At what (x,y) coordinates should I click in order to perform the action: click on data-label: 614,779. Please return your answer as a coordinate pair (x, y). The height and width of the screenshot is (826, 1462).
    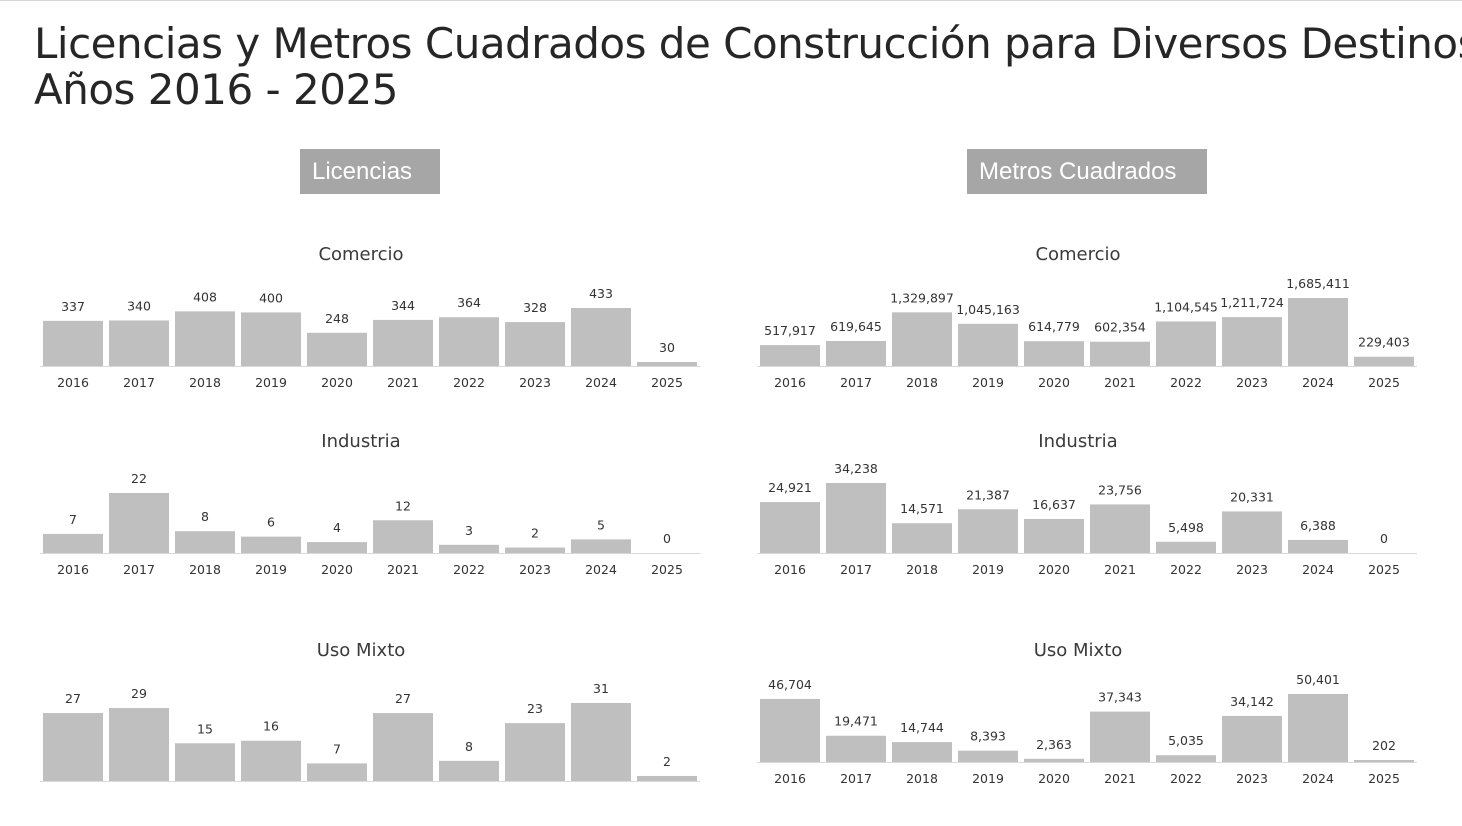
    Looking at the image, I should click on (1054, 326).